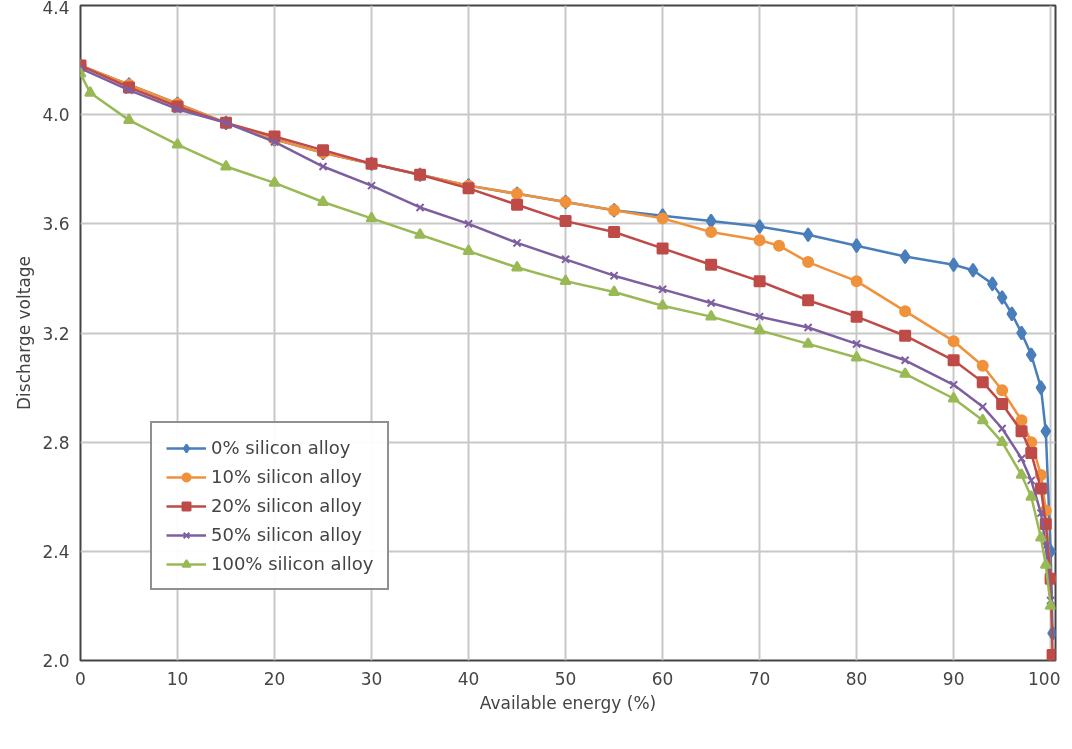 Image resolution: width=1072 pixels, height=749 pixels. Describe the element at coordinates (662, 678) in the screenshot. I see `x-tick-label: 60` at that location.